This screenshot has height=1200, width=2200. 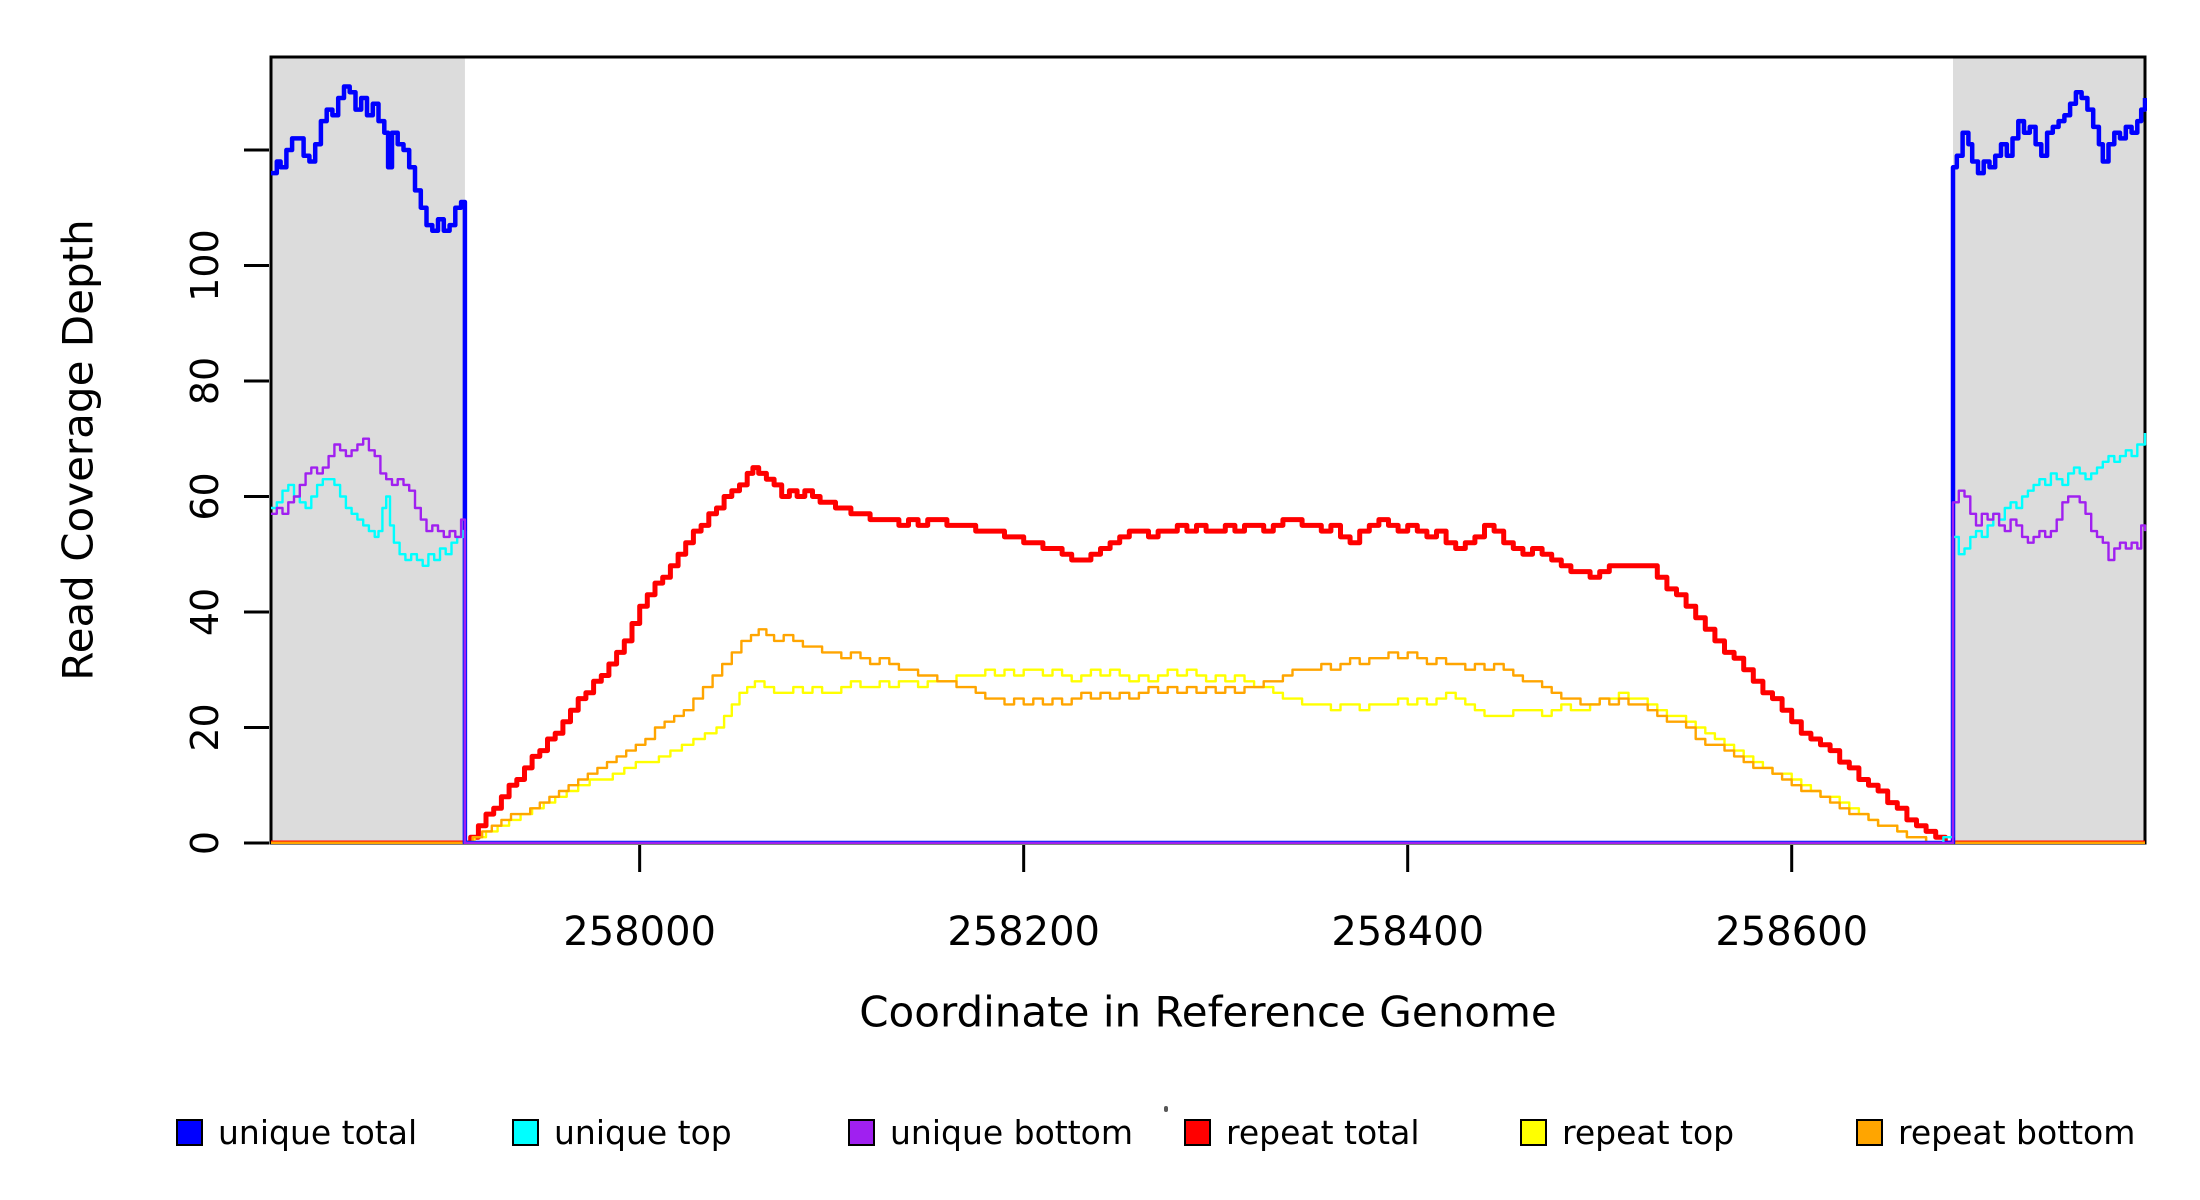 I want to click on series-repeat-top, so click(x=1208, y=756).